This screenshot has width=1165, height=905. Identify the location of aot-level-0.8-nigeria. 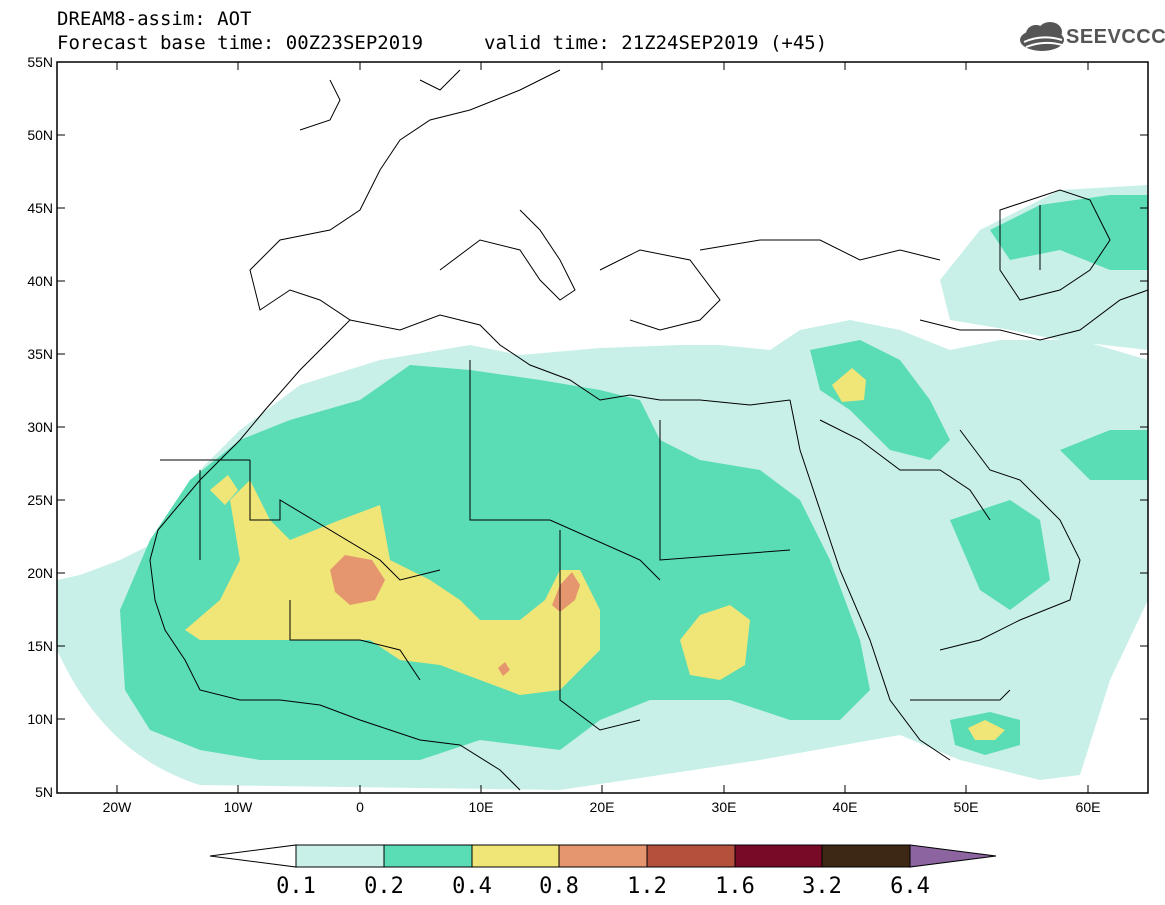
(504, 669).